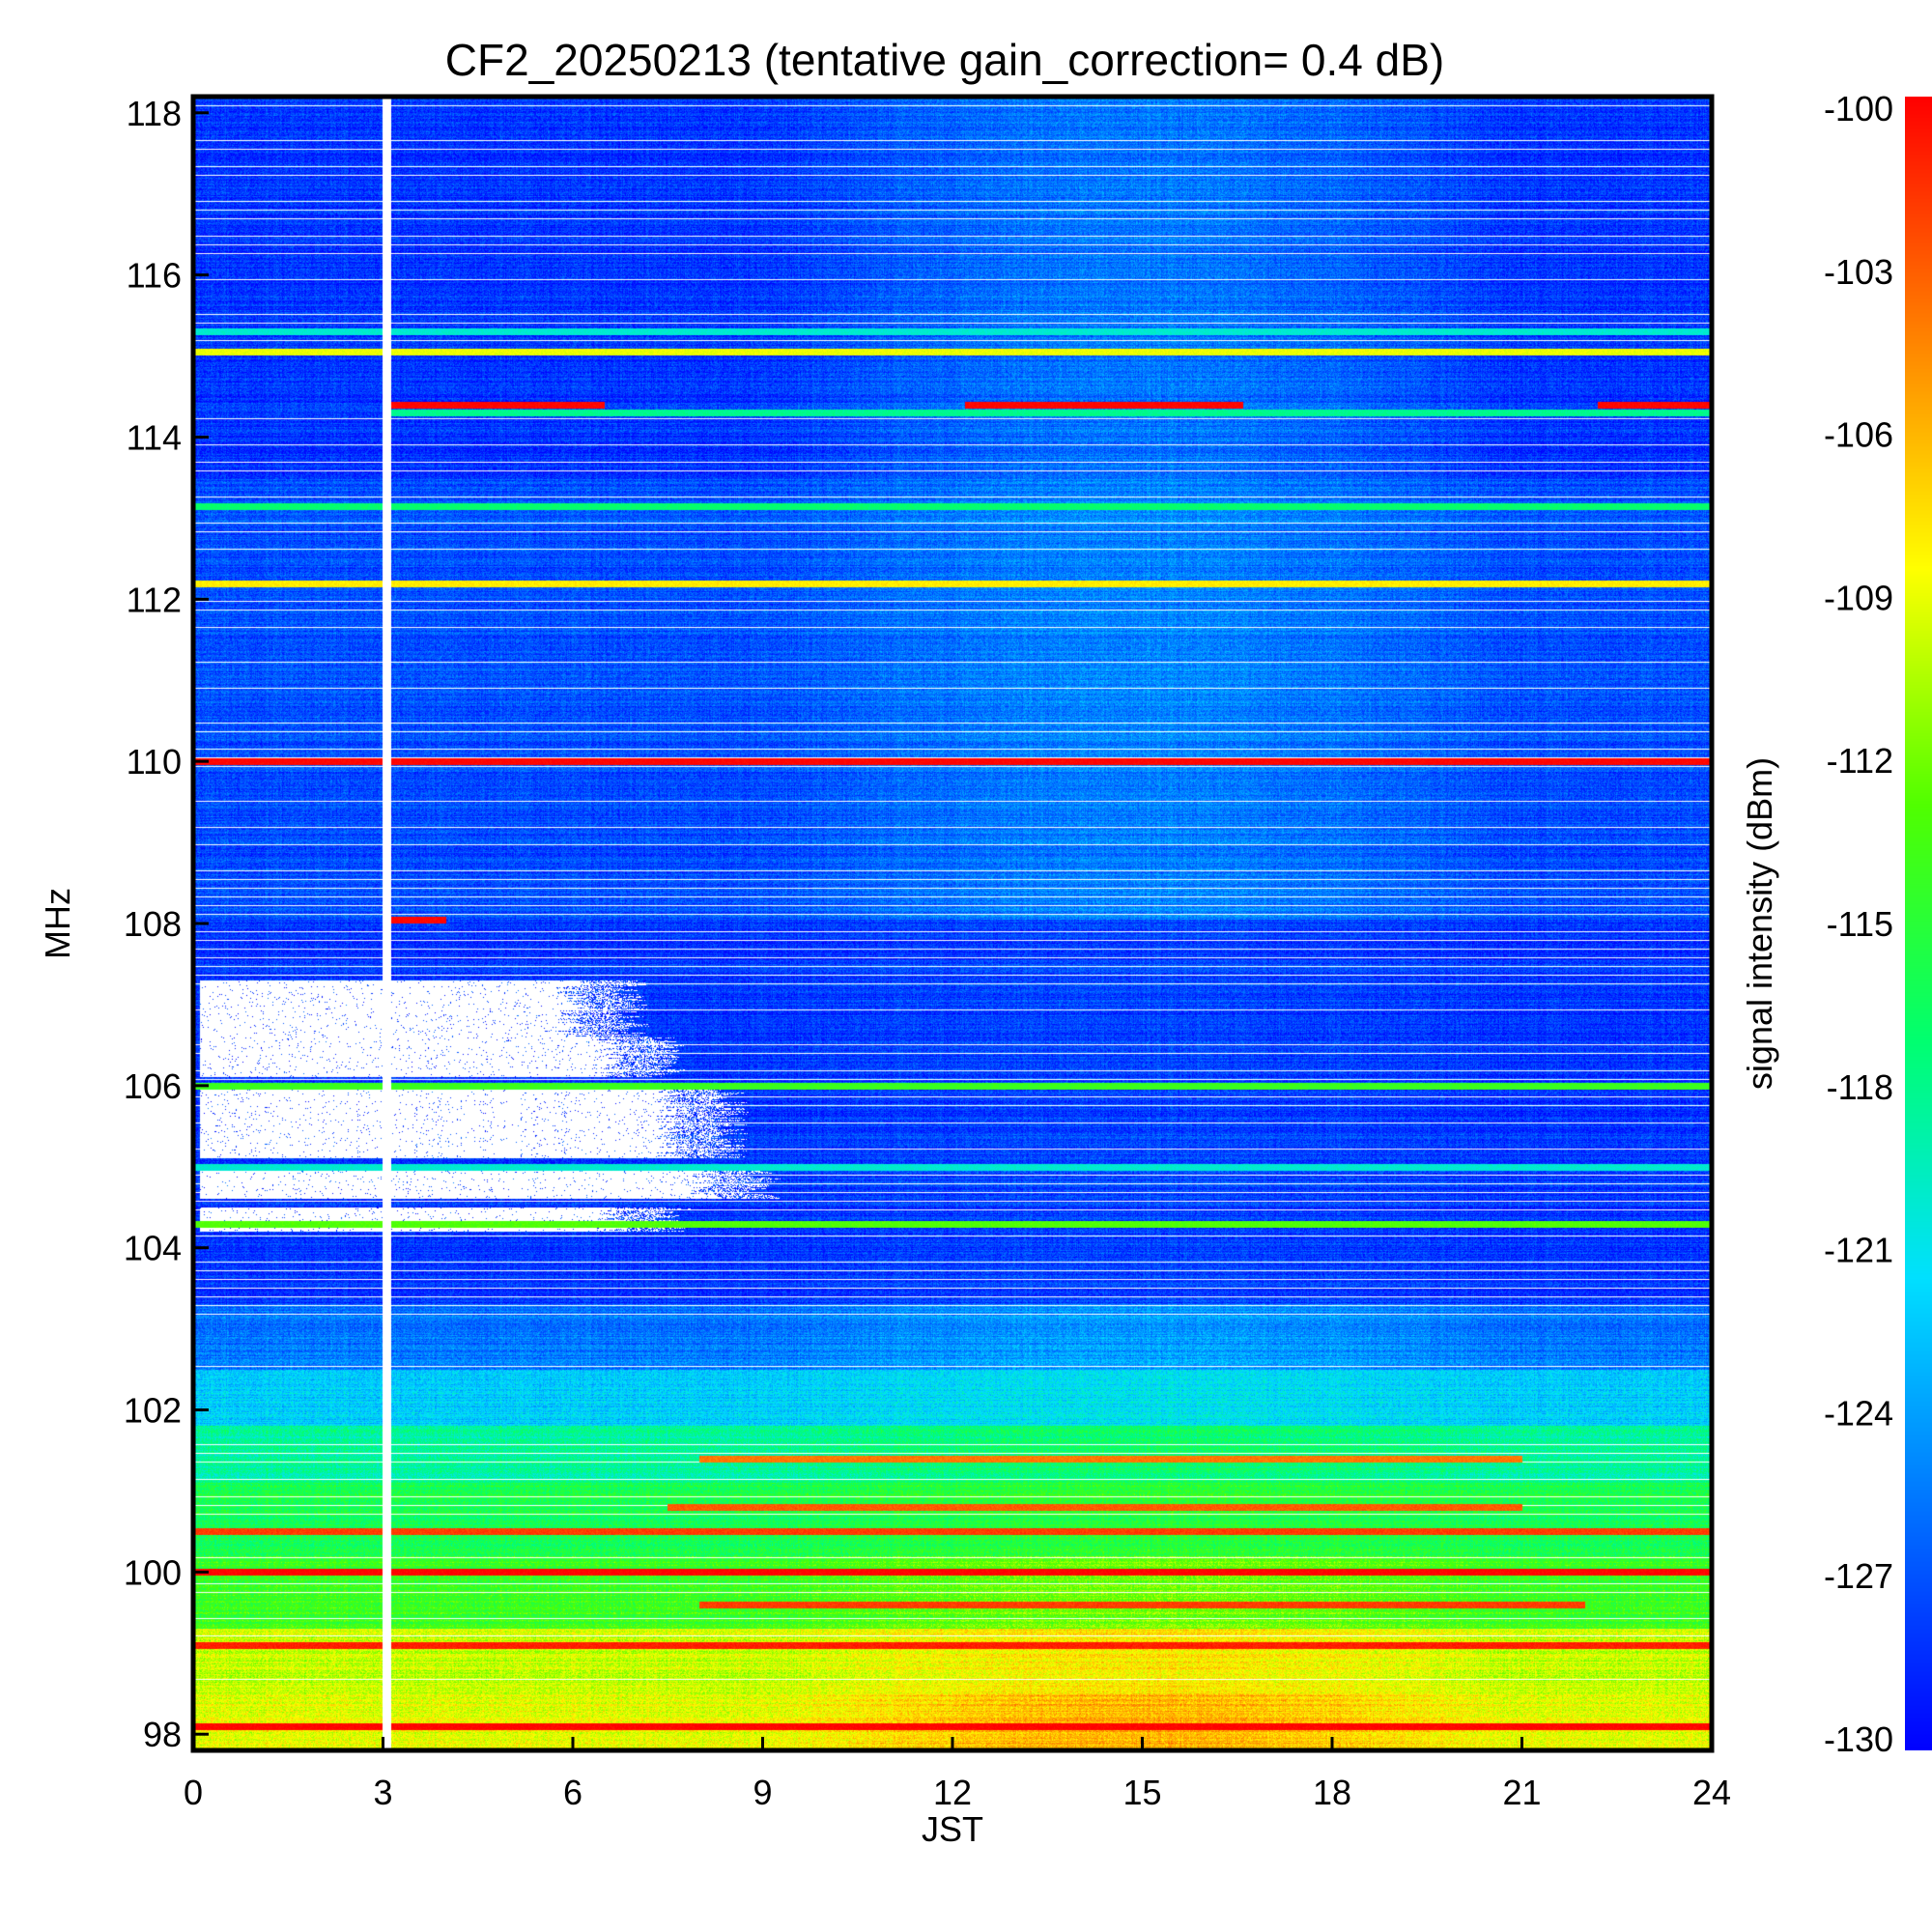  What do you see at coordinates (153, 1572) in the screenshot?
I see `y-tick-label: 100` at bounding box center [153, 1572].